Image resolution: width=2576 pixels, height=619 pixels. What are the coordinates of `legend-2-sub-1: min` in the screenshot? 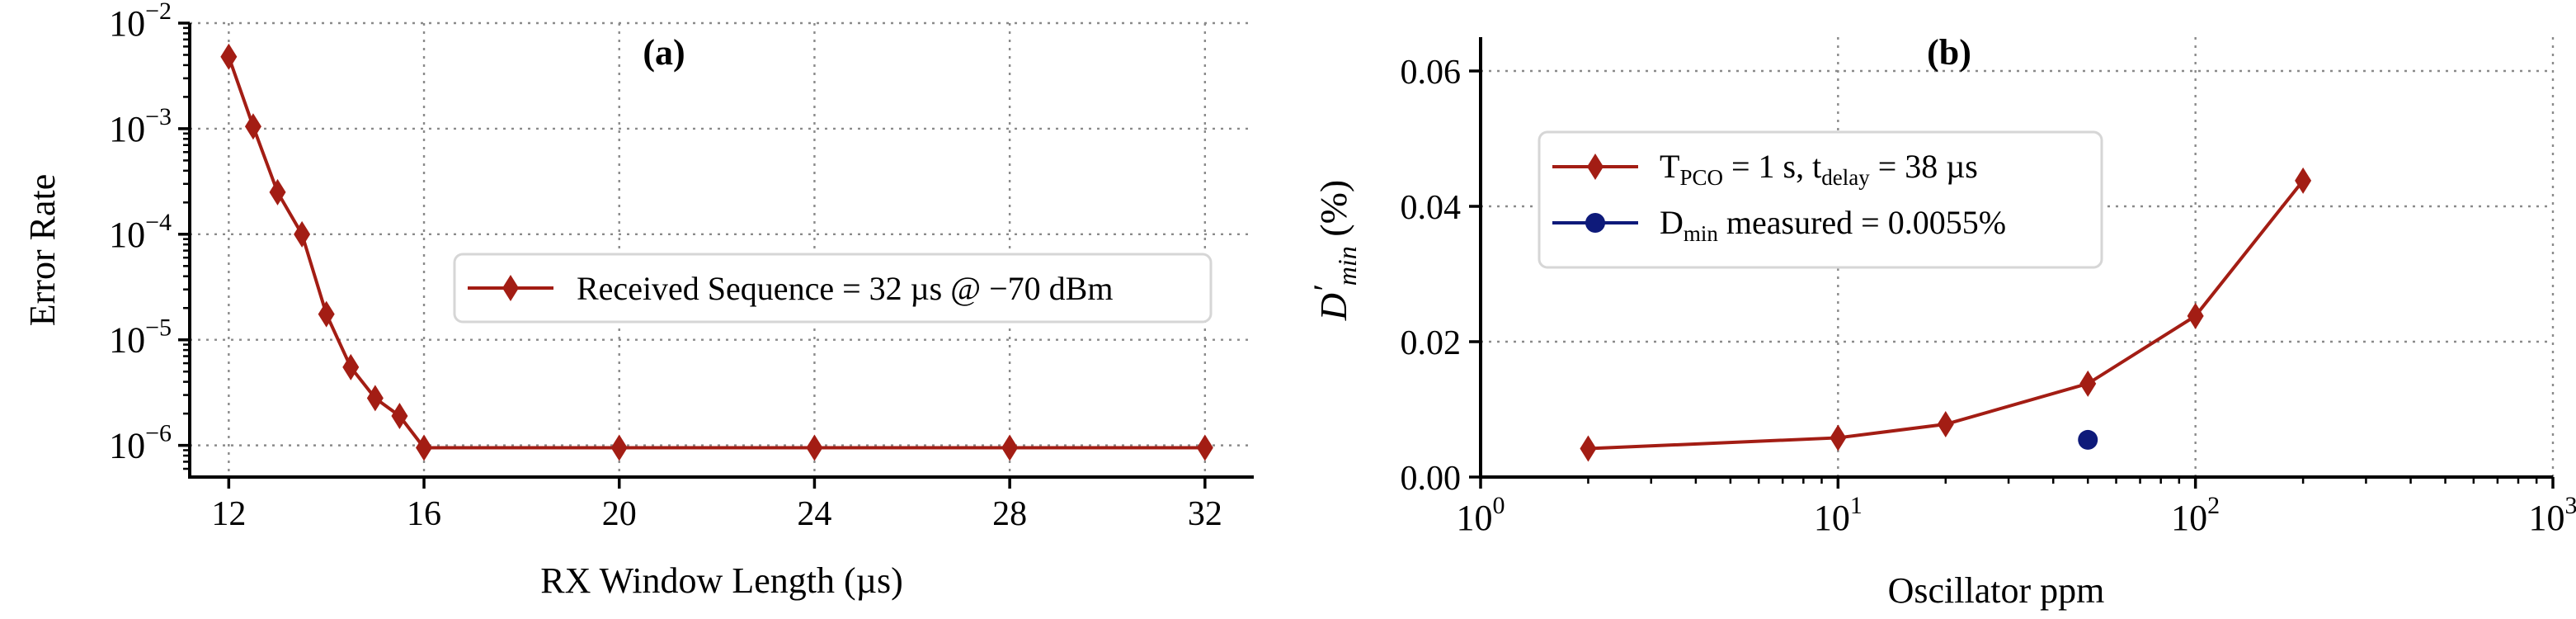 It's located at (1701, 233).